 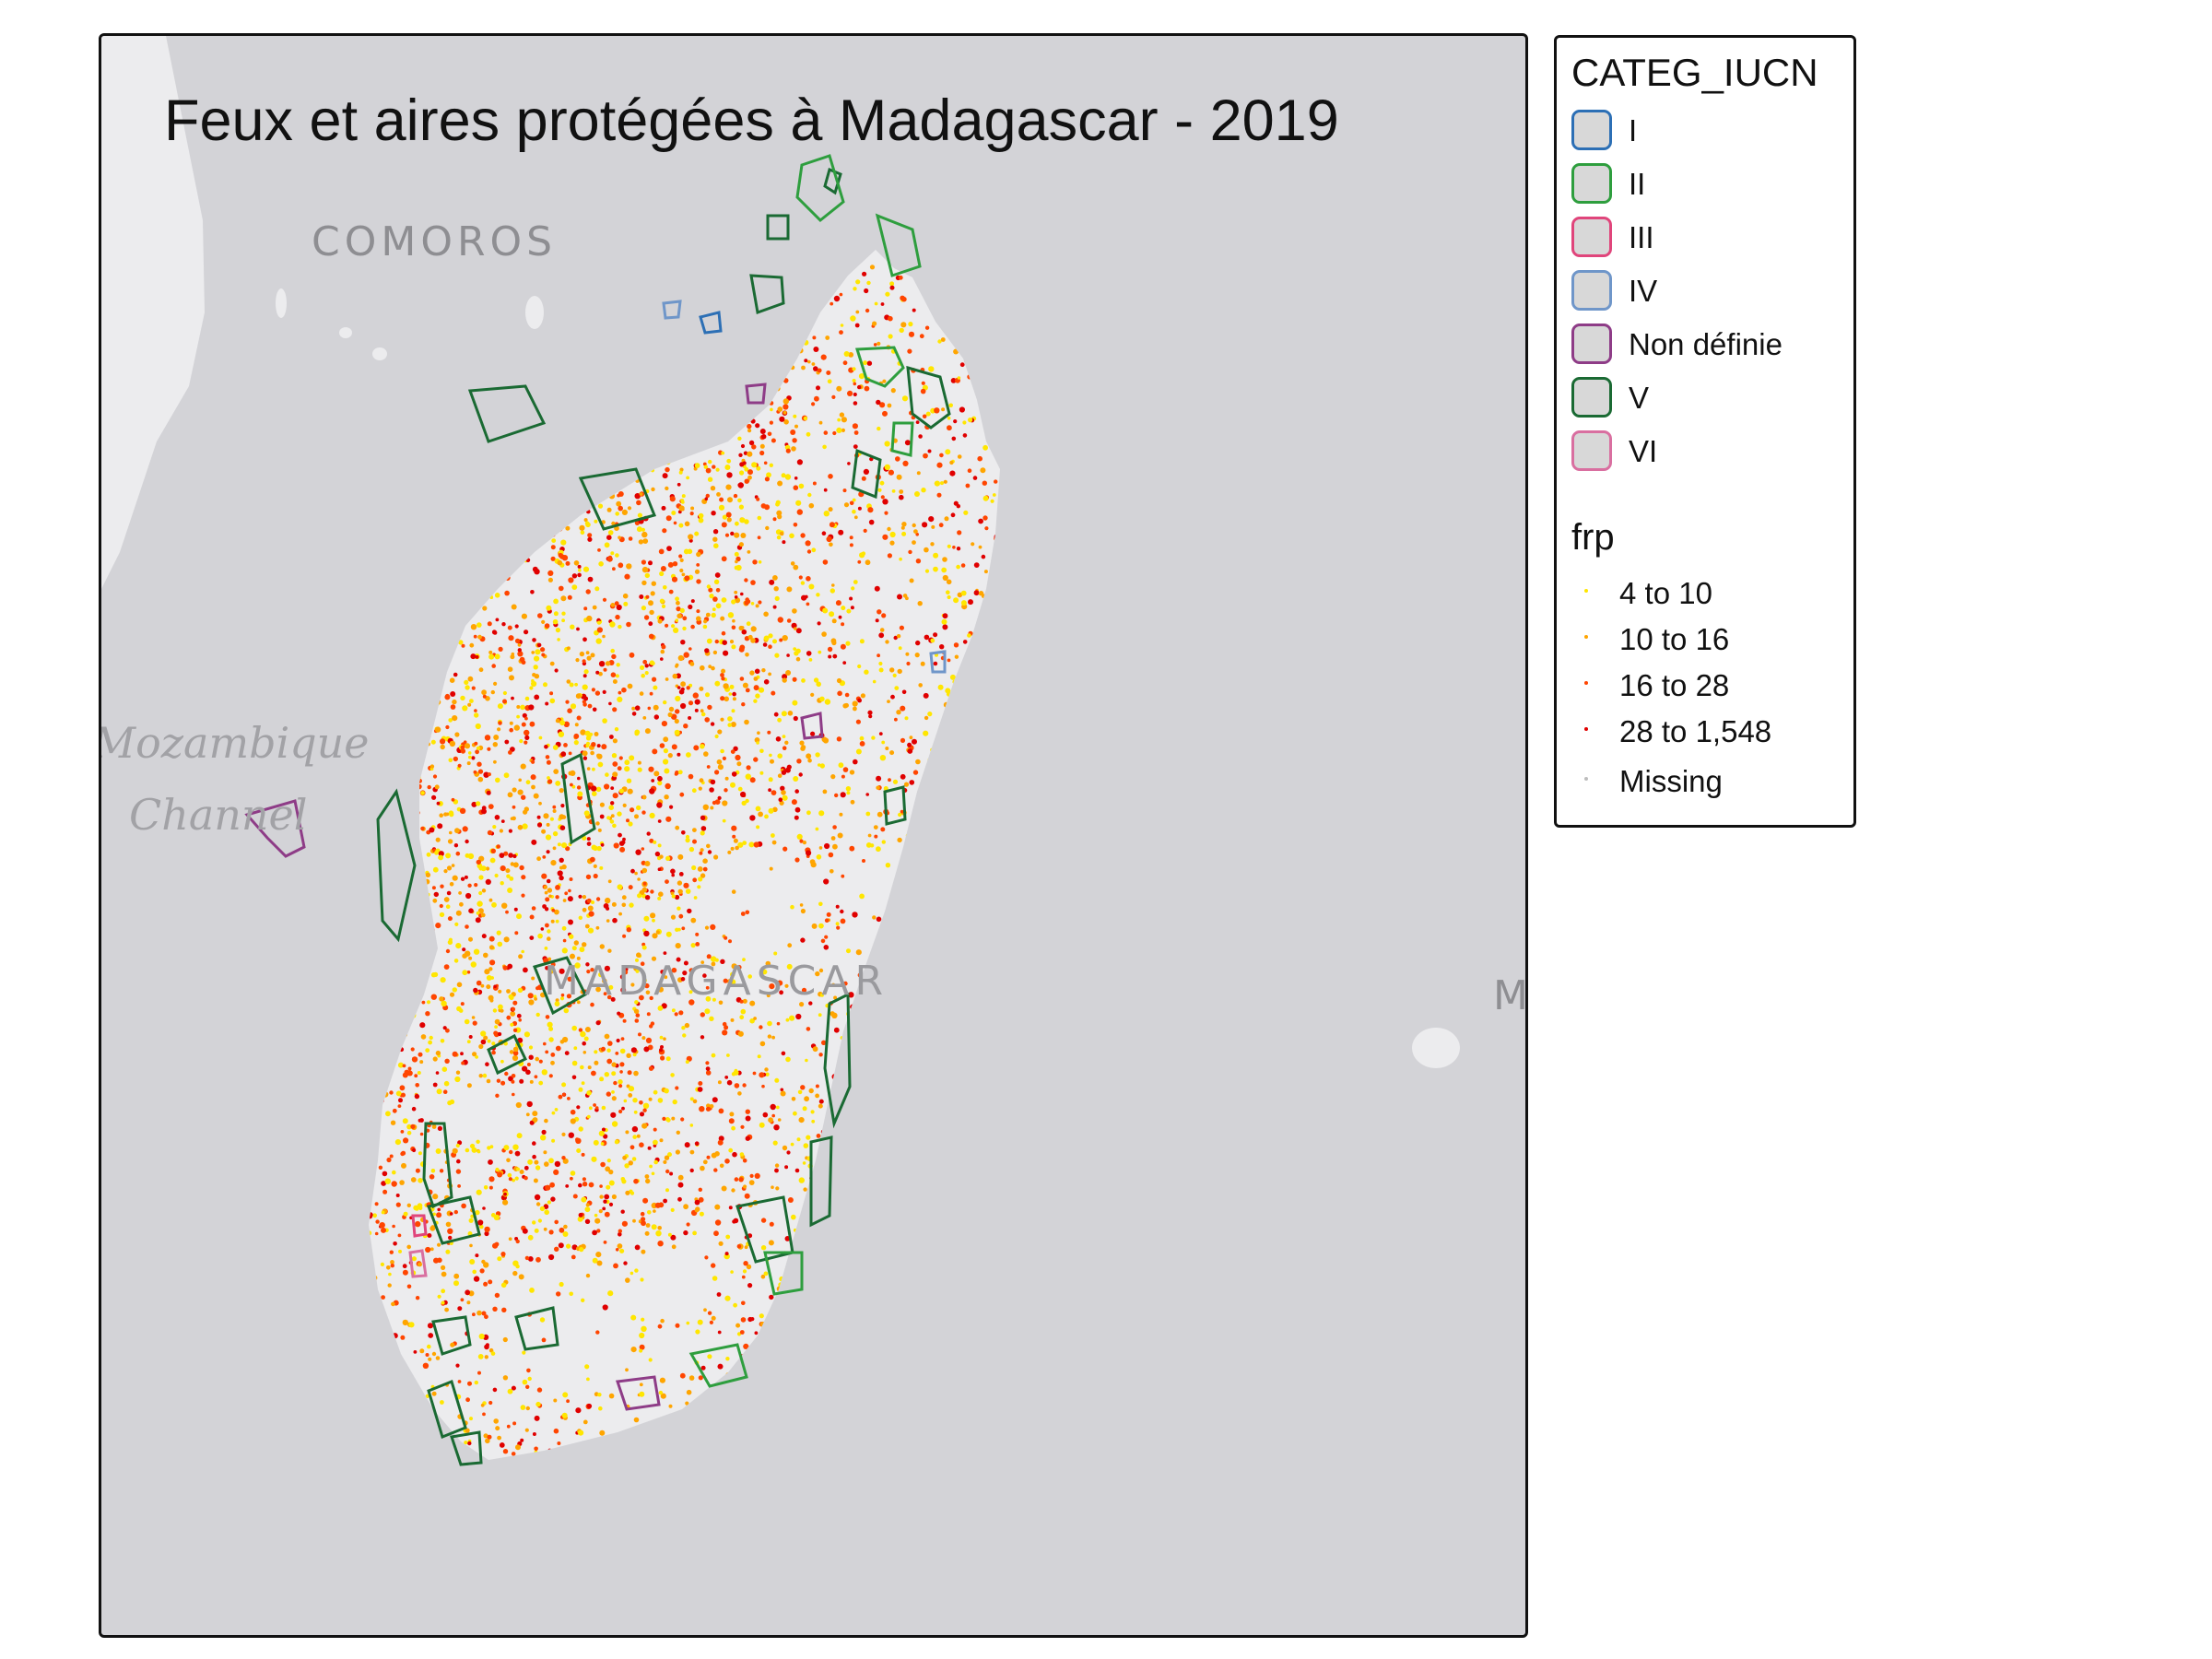 I want to click on mozambique-coast, so click(x=153, y=312).